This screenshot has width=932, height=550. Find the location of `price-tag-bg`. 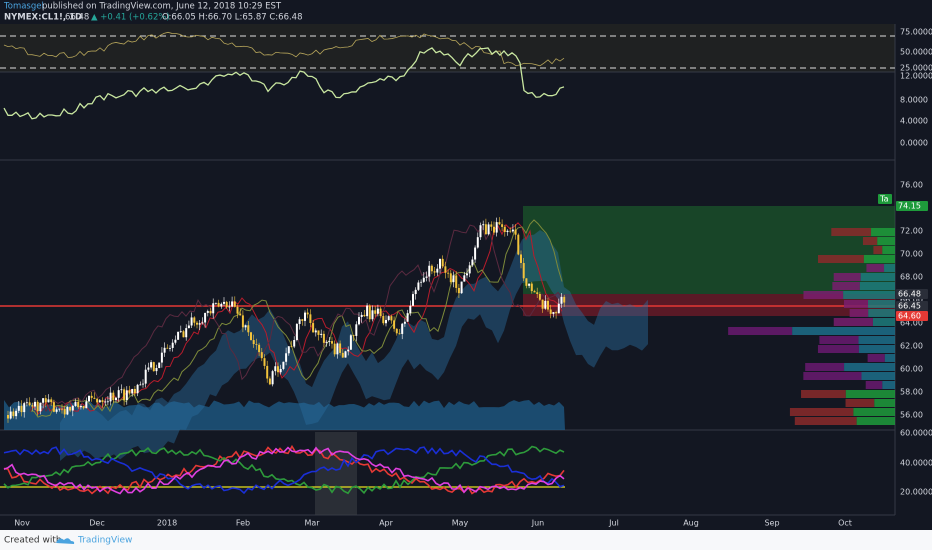

price-tag-bg is located at coordinates (885, 199).